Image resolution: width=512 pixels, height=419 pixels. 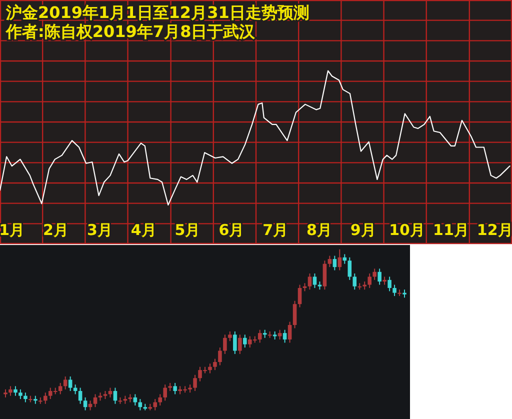 What do you see at coordinates (494, 230) in the screenshot?
I see `x-tick-label: 12月` at bounding box center [494, 230].